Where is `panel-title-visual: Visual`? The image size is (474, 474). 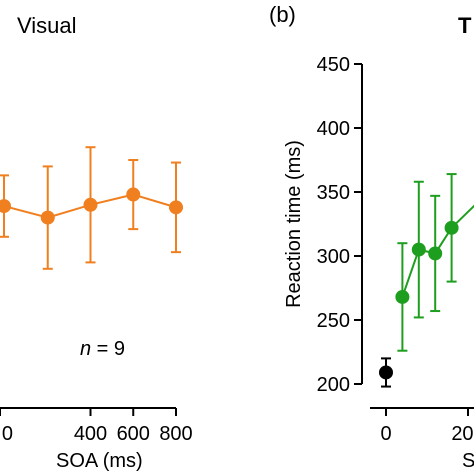
panel-title-visual: Visual is located at coordinates (47, 25).